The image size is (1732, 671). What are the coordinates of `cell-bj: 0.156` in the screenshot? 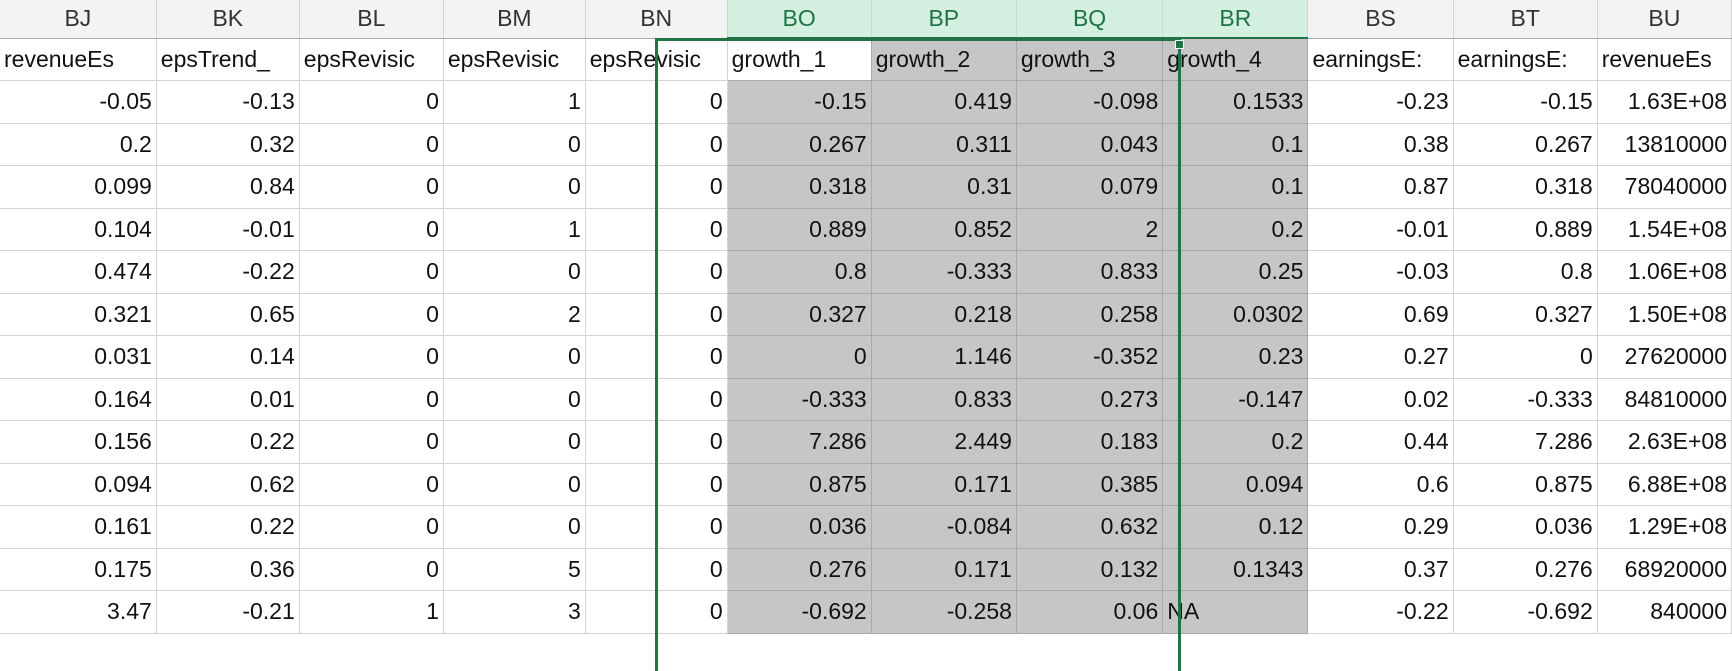 It's located at (78, 442).